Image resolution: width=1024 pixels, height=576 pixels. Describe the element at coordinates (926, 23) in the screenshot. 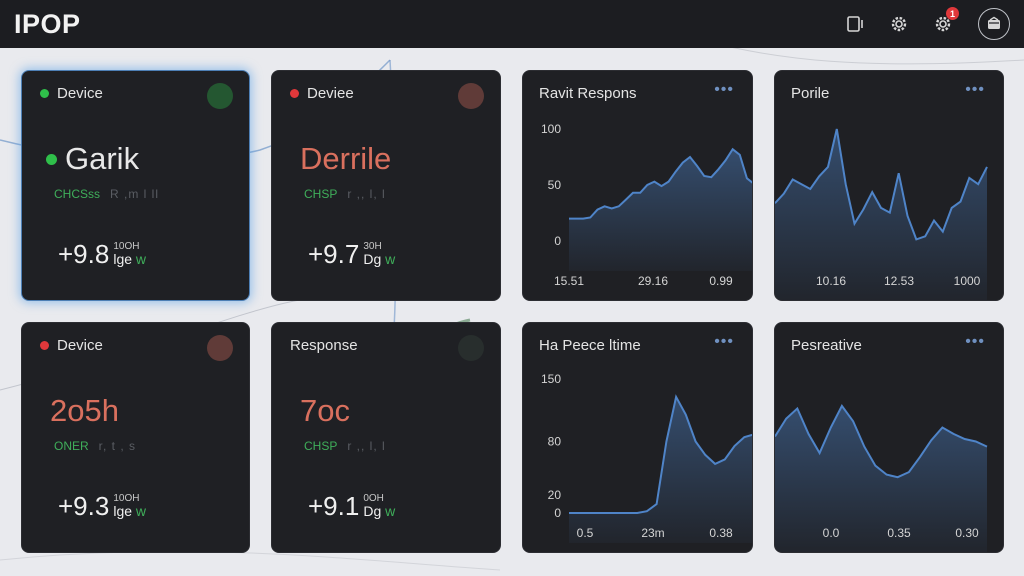

I see `top-bar-actions: 1` at that location.